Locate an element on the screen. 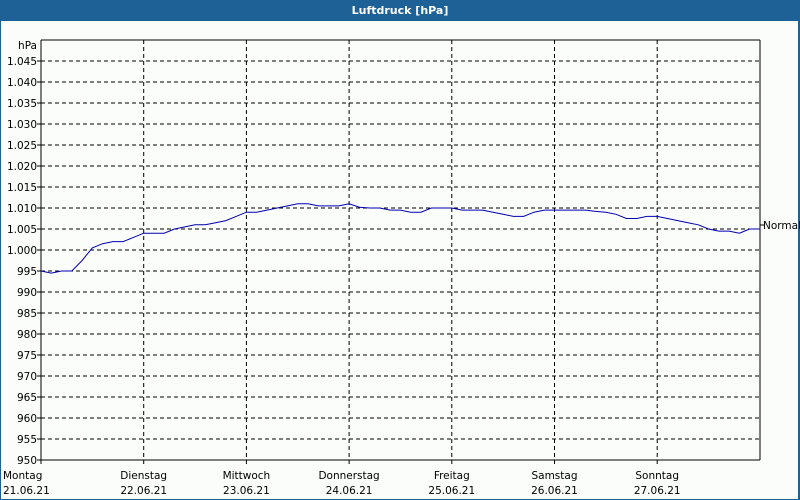 The height and width of the screenshot is (500, 800). y-tick-label: 1.015 is located at coordinates (22, 188).